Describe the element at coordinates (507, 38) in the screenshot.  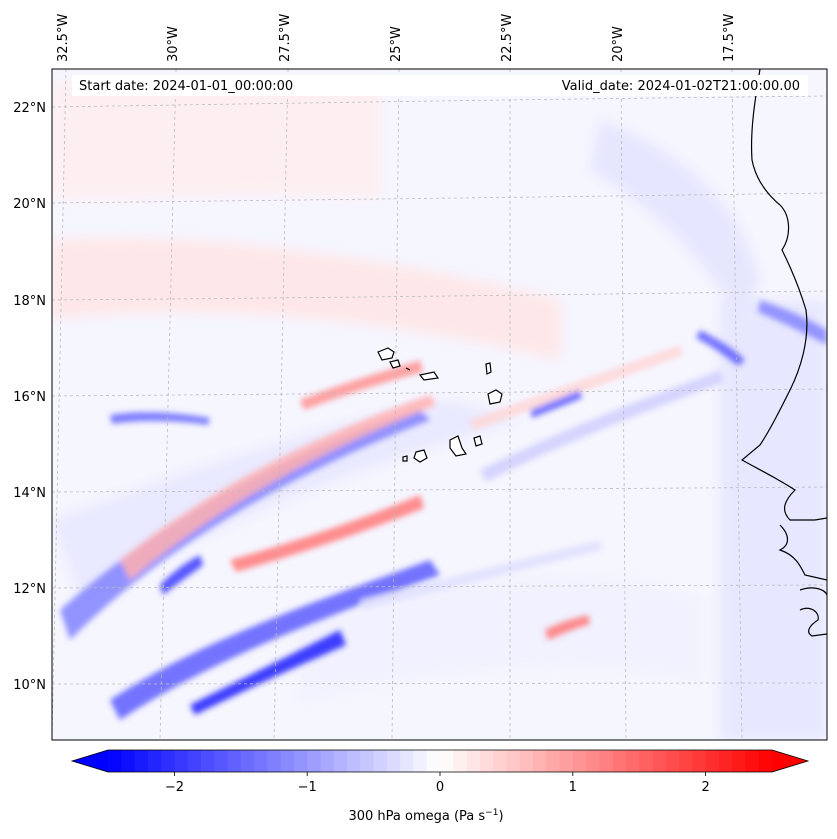
I see `lon-tick: 22.5°W` at that location.